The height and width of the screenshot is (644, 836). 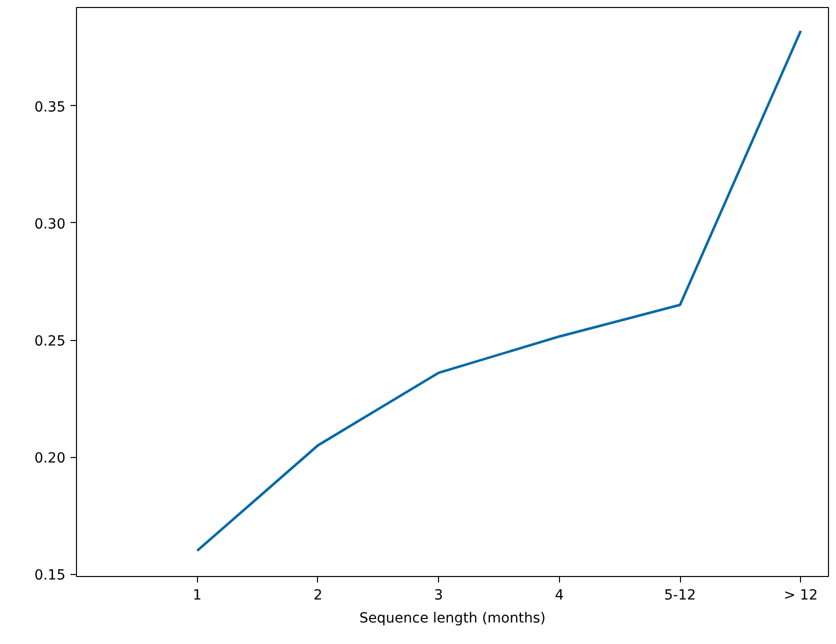 What do you see at coordinates (50, 224) in the screenshot?
I see `y-tick-label: 0.30` at bounding box center [50, 224].